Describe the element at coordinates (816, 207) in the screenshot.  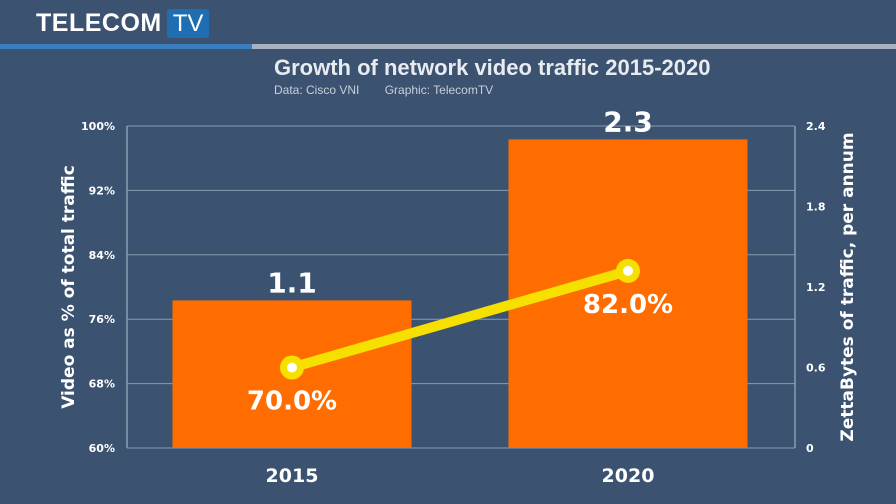
I see `y-right-tick-label: 1.8` at that location.